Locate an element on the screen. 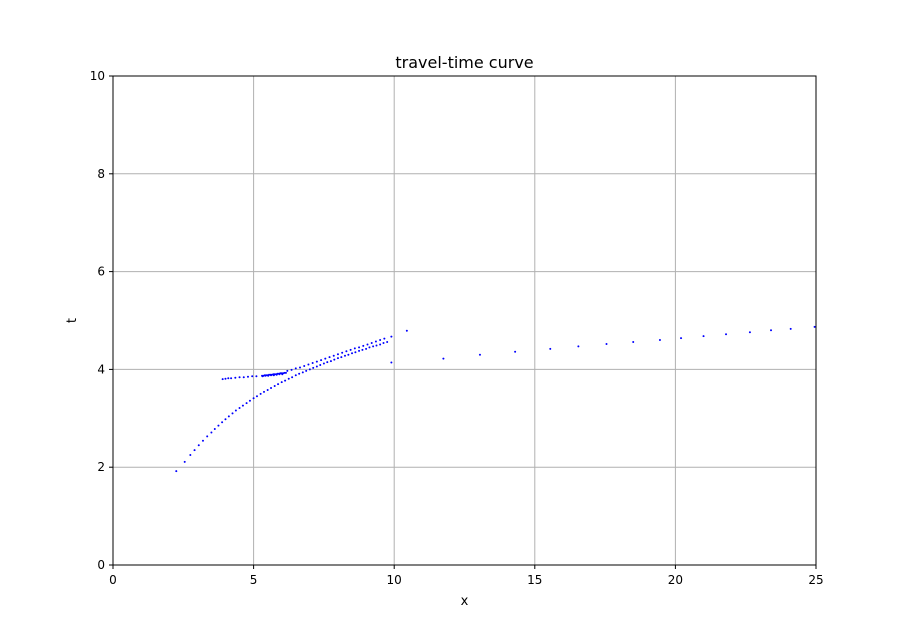 This screenshot has height=634, width=907. x-tick-label: 15 is located at coordinates (534, 580).